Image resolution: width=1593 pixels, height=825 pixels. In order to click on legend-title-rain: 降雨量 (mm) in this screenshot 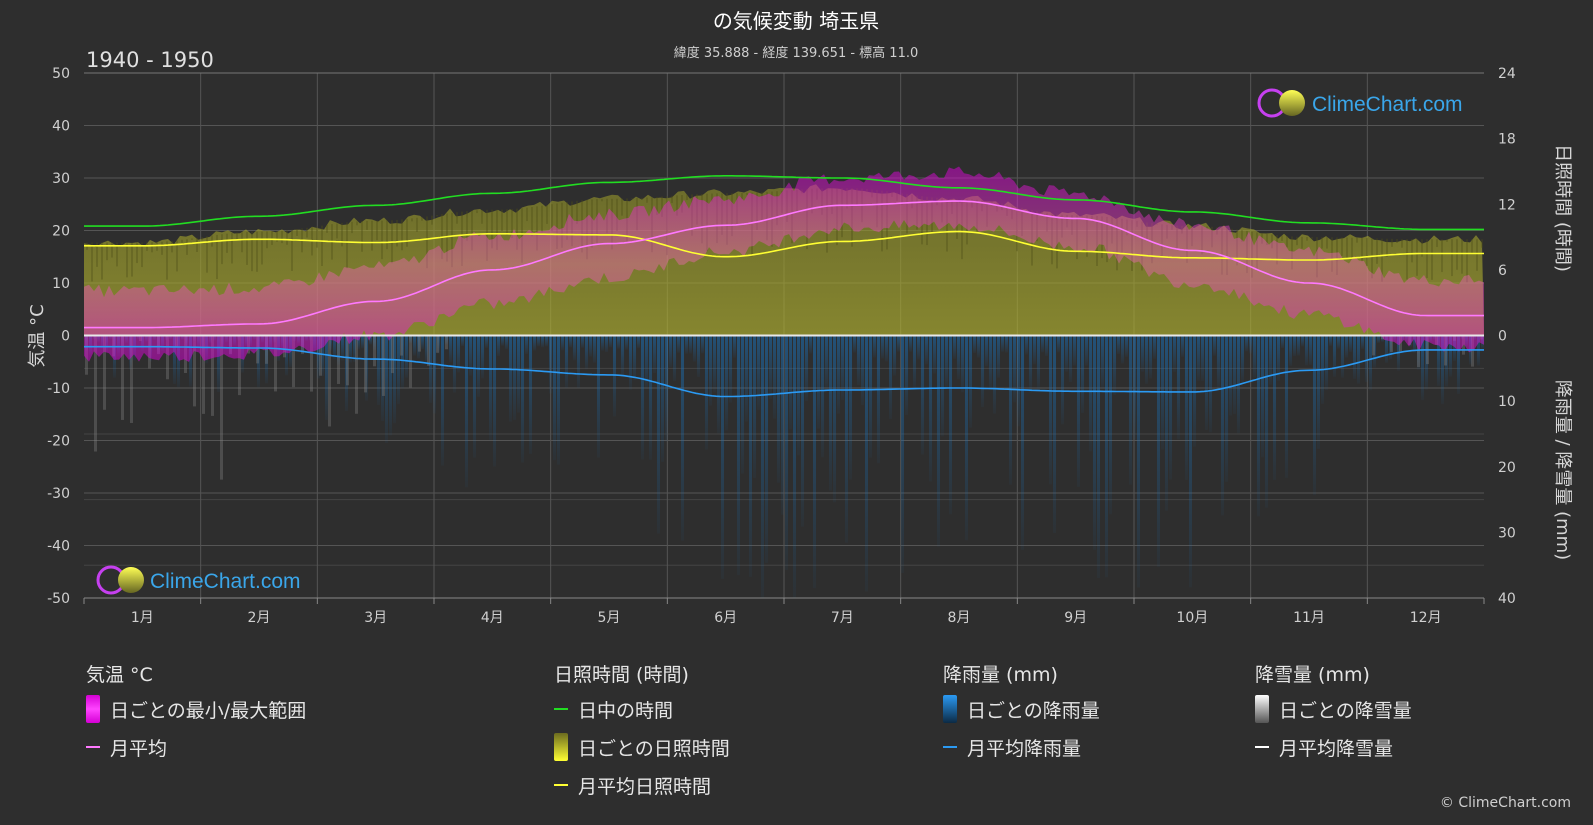, I will do `click(1000, 675)`.